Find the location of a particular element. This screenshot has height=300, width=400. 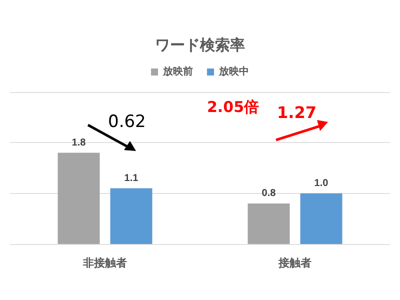

data-label: 1.8 is located at coordinates (79, 142).